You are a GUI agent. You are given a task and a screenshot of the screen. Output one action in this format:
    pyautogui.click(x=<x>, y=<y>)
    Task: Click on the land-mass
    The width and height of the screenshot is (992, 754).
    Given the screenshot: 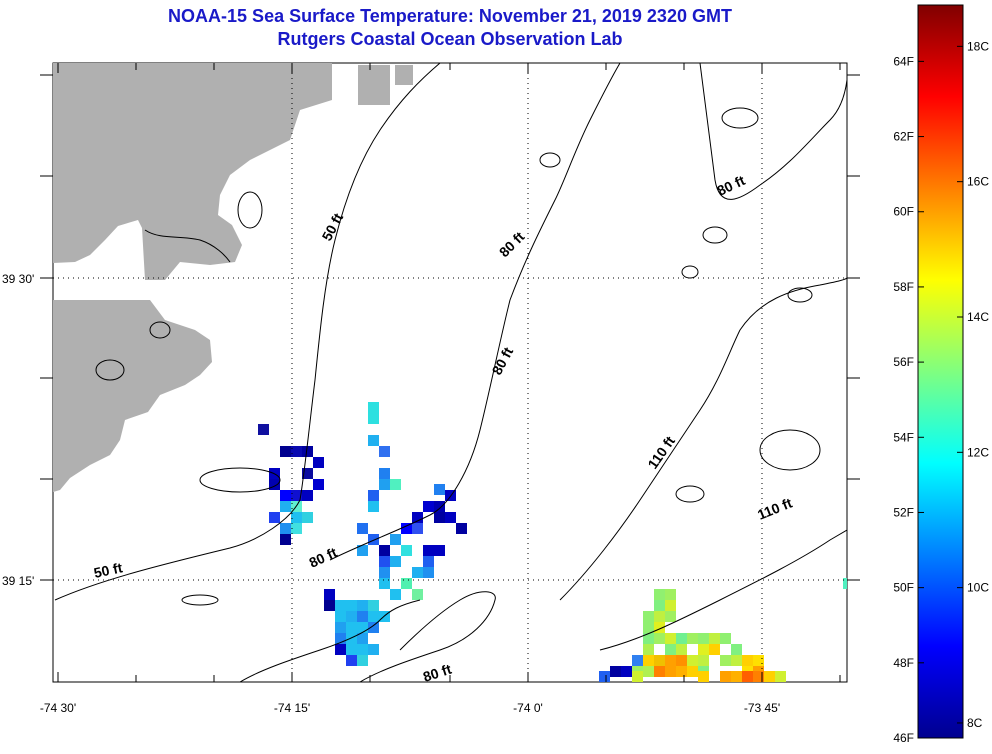 What is the action you would take?
    pyautogui.click(x=132, y=396)
    